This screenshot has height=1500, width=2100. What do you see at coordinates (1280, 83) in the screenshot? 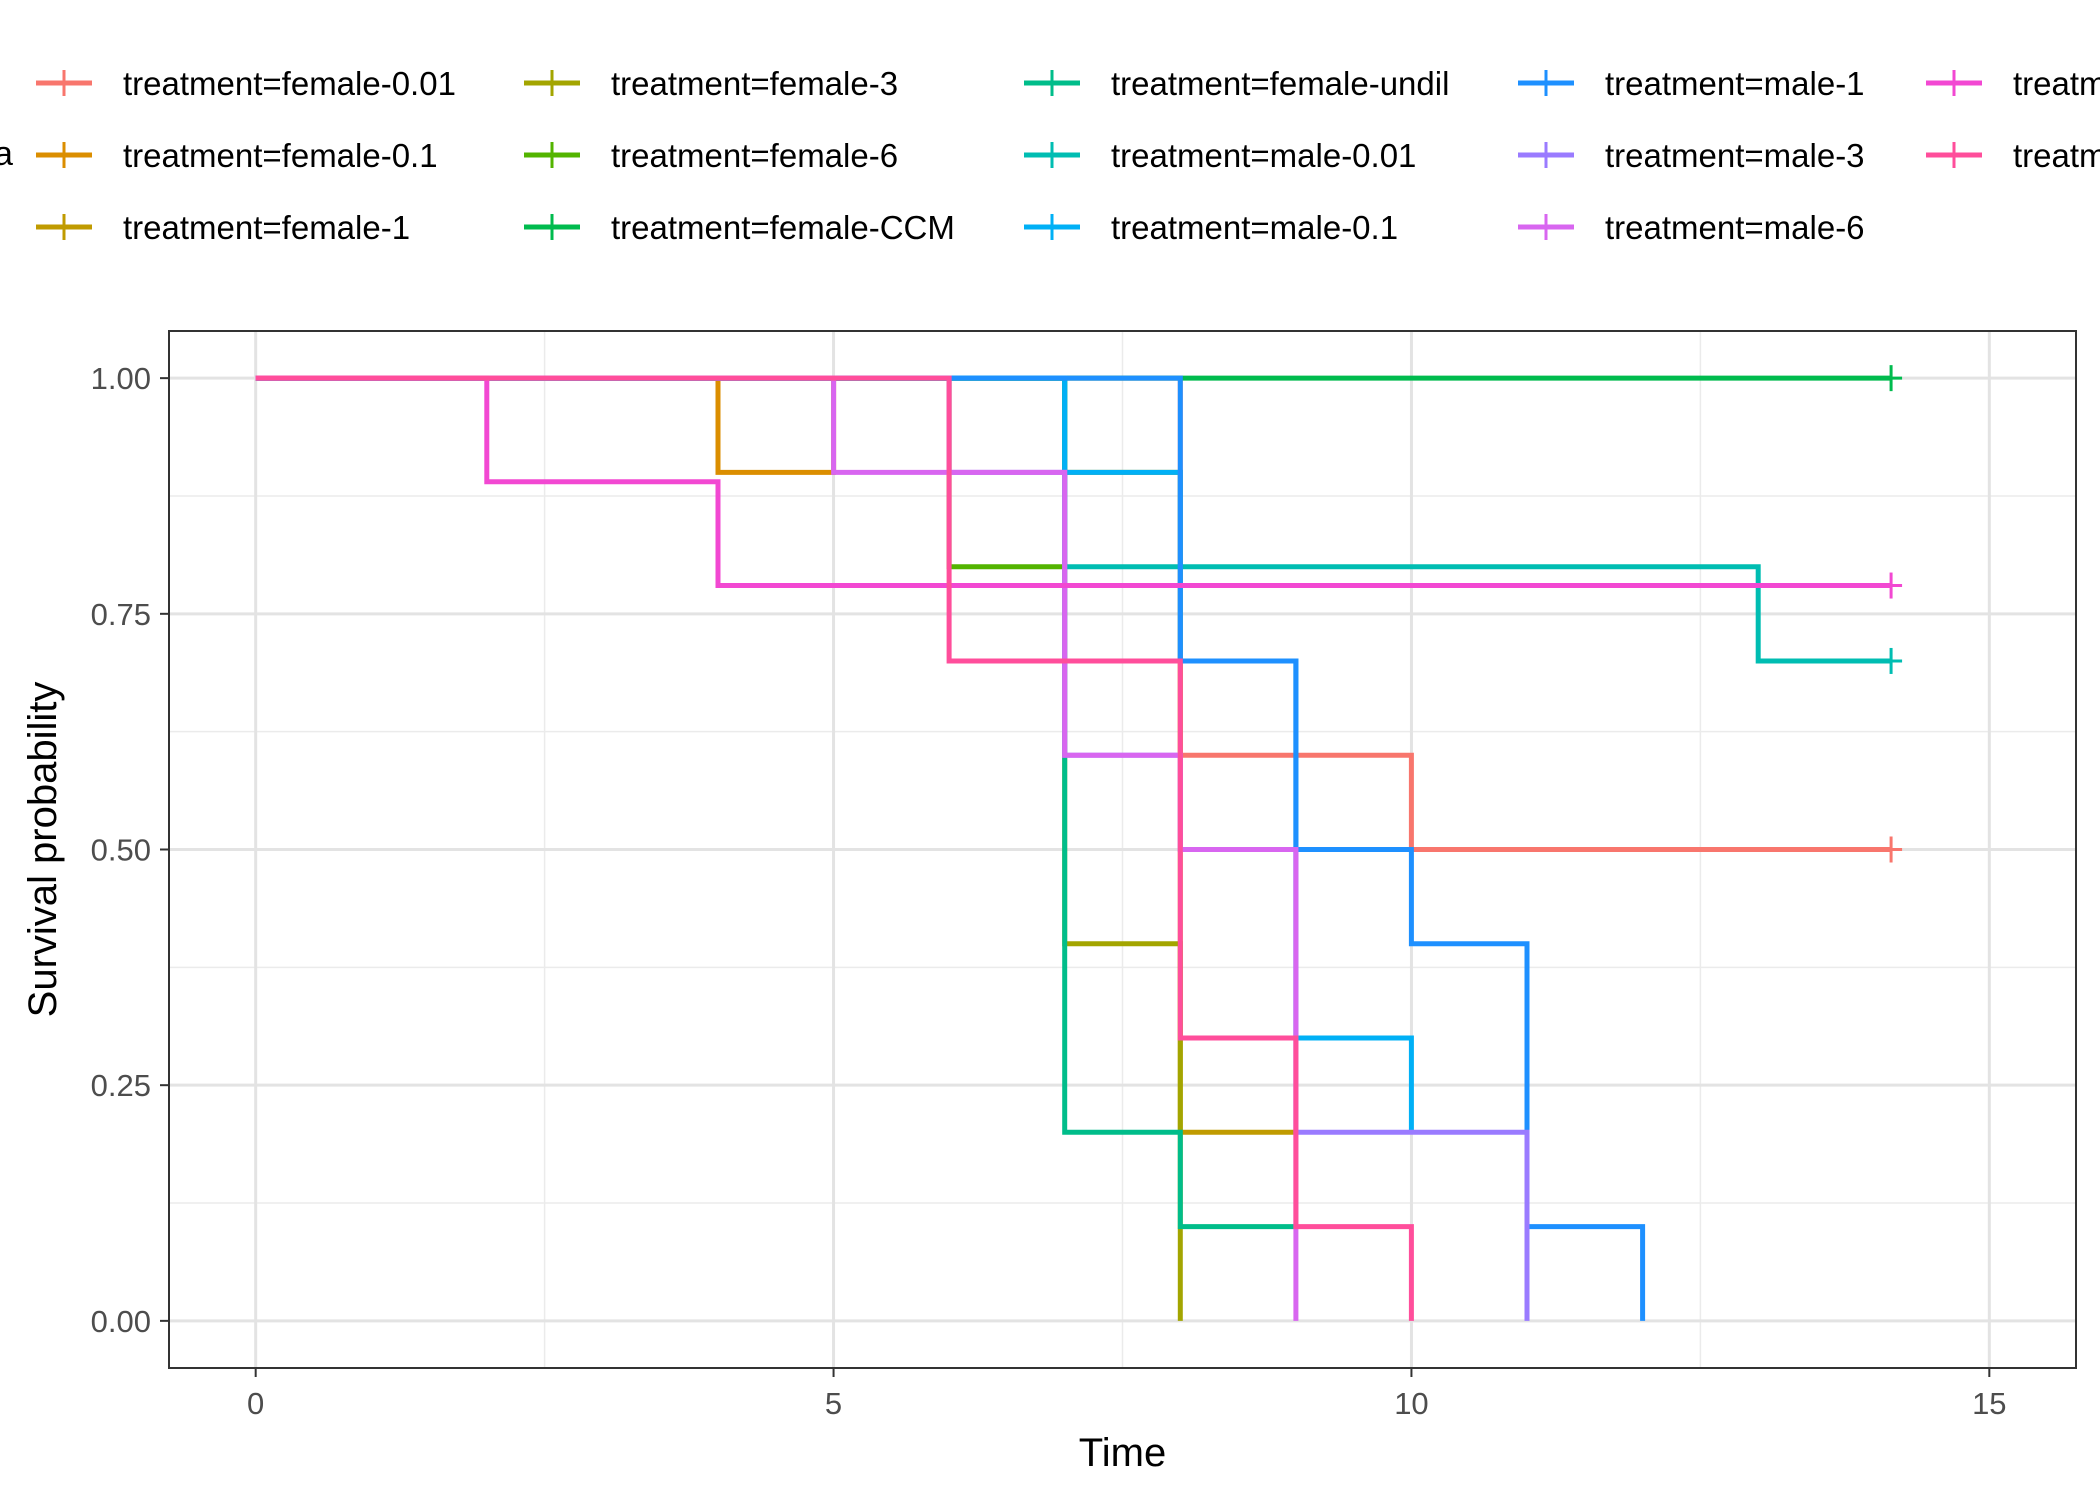
I see `legend-label: treatment=female-undil` at bounding box center [1280, 83].